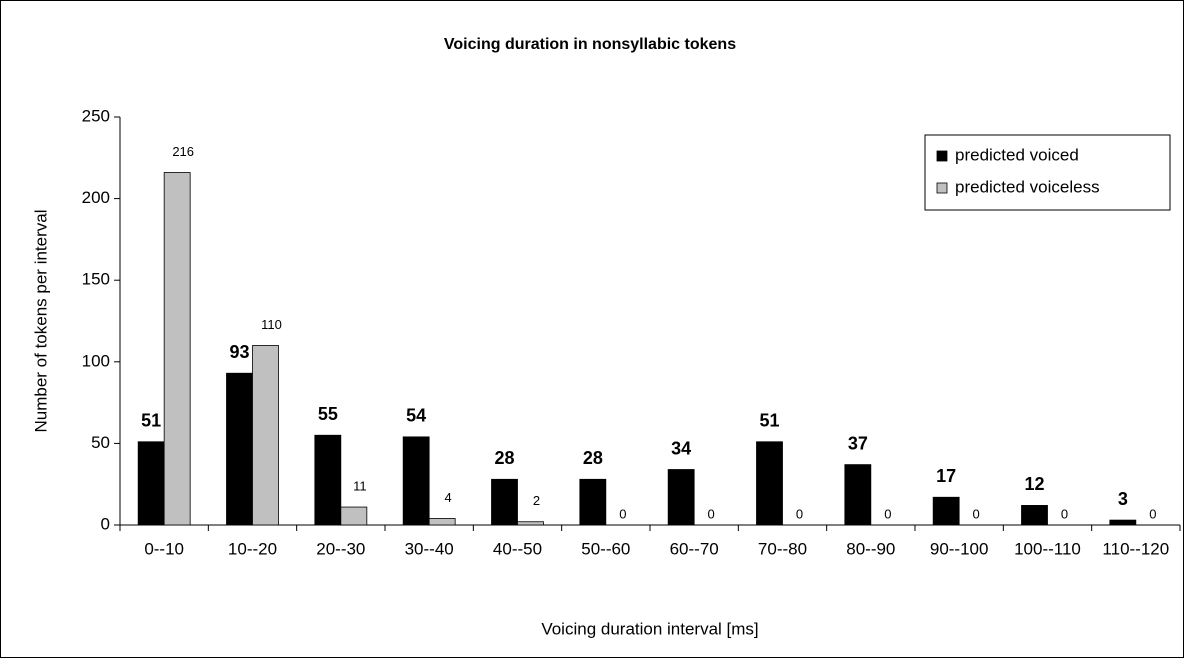 This screenshot has width=1185, height=659. Describe the element at coordinates (448, 497) in the screenshot. I see `data-label: 4` at that location.